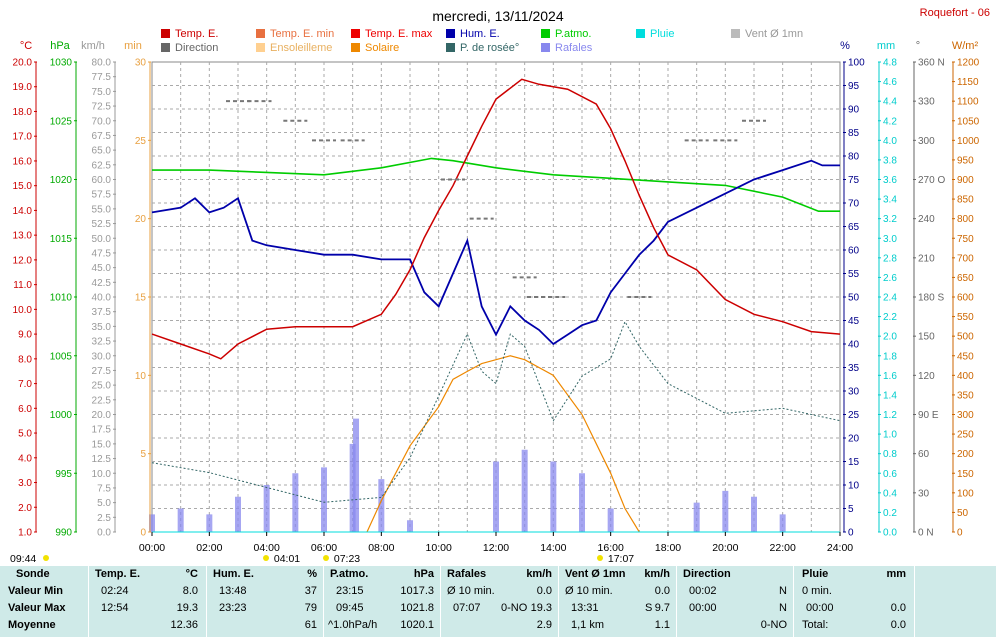 The height and width of the screenshot is (637, 996). I want to click on stats-rain: Pluie mm 0 min. 00:00 0.0 Total: 0.0, so click(854, 601).